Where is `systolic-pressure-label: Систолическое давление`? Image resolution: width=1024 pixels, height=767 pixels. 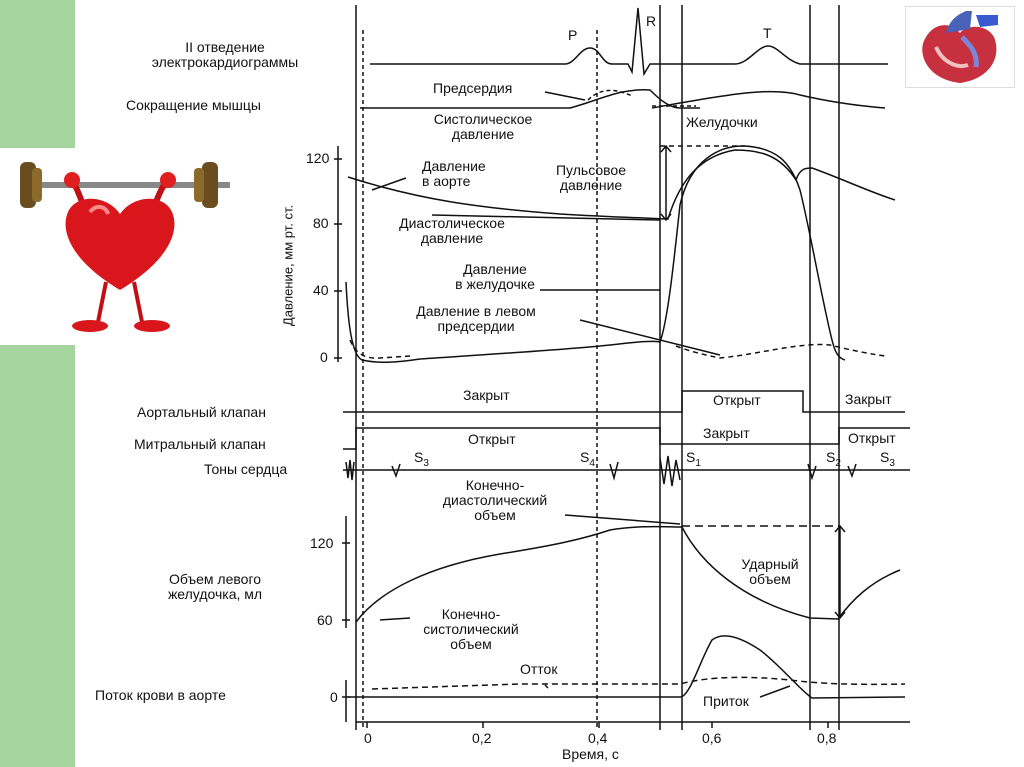 systolic-pressure-label: Систолическое давление is located at coordinates (483, 126).